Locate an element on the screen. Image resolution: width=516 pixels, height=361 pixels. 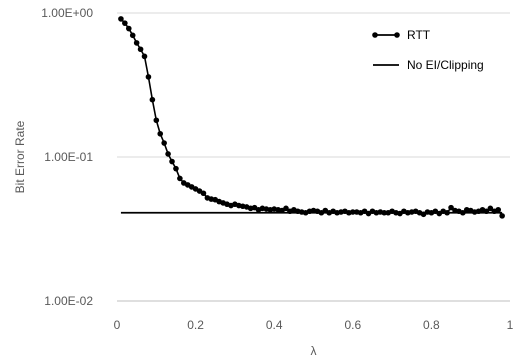
x-tick-label: 1 is located at coordinates (510, 325).